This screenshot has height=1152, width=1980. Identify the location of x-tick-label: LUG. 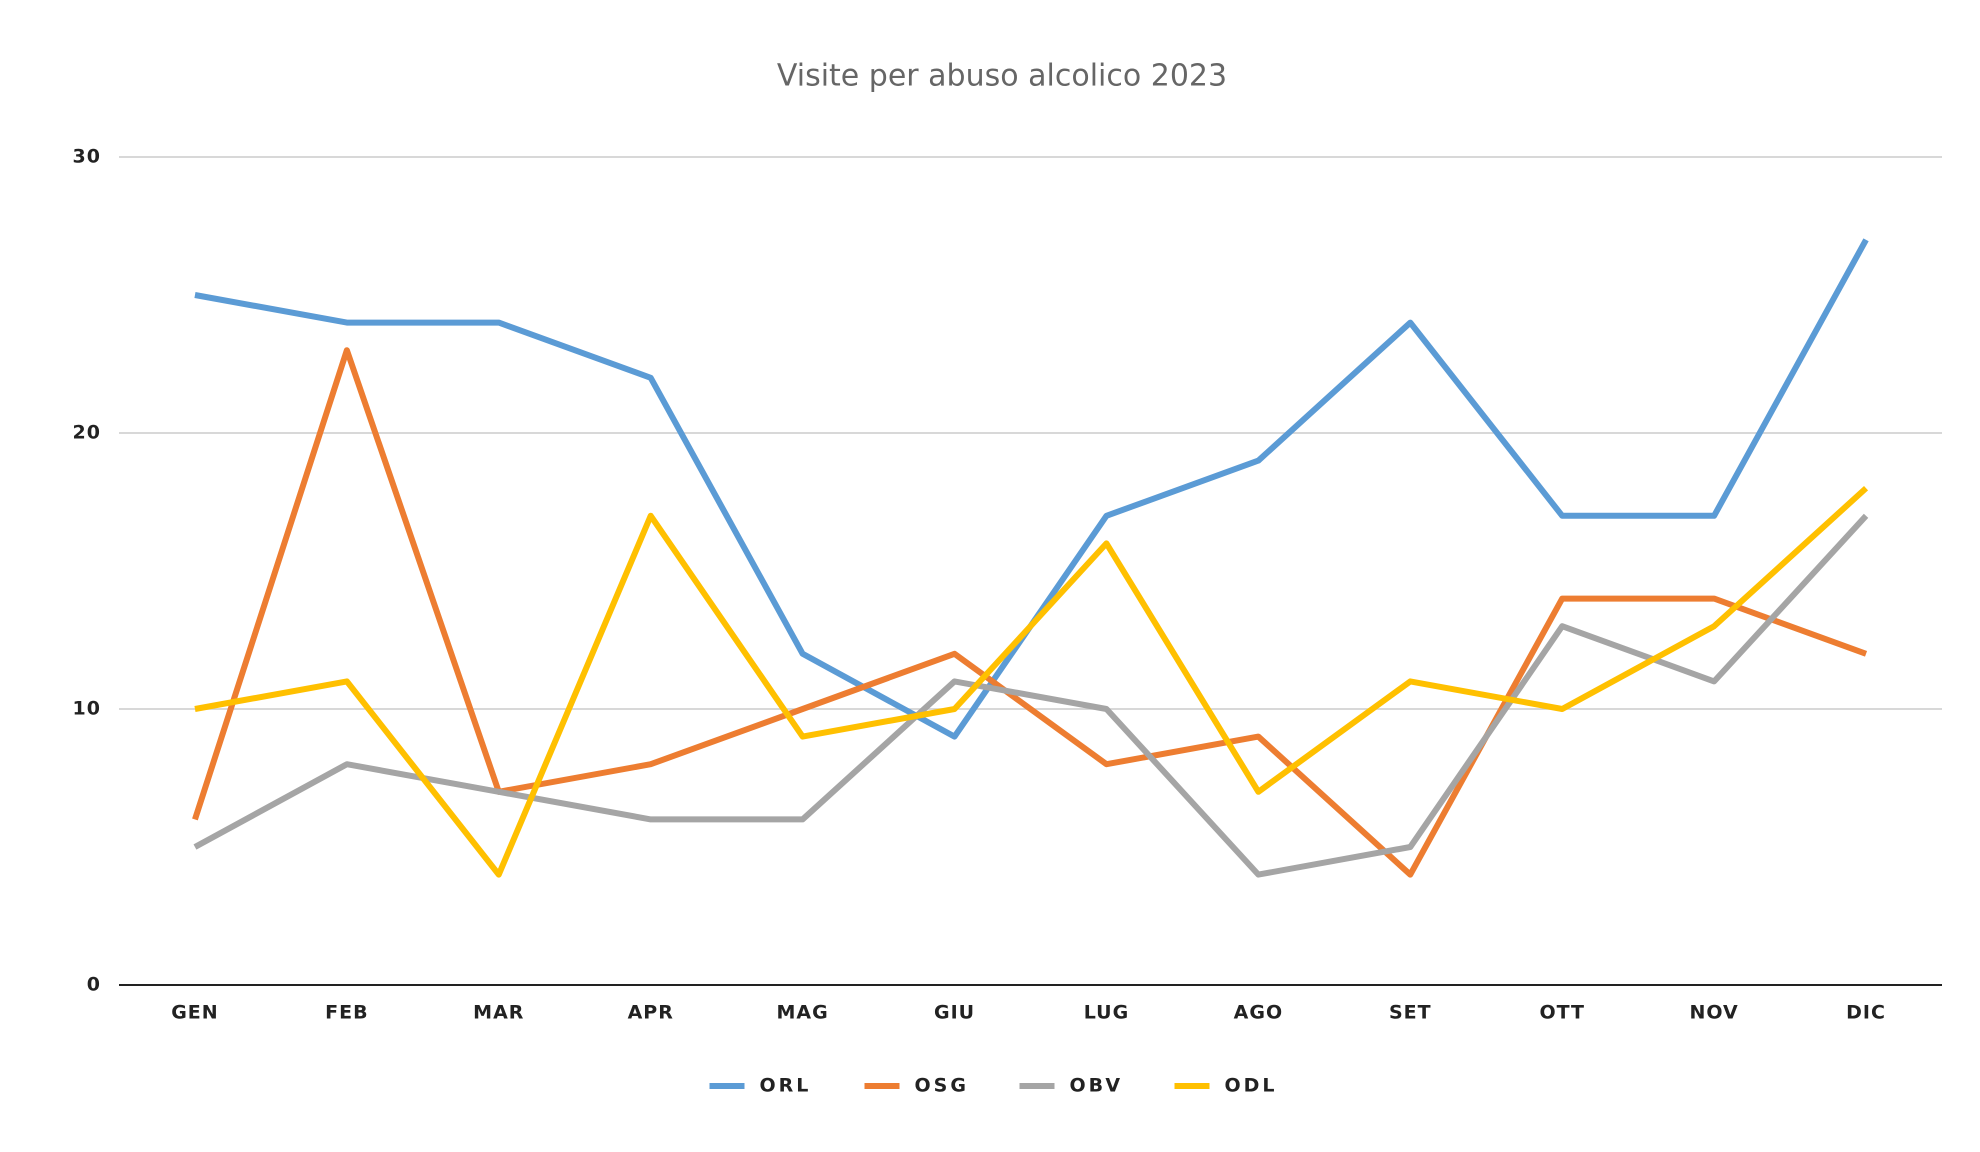
(1106, 1013).